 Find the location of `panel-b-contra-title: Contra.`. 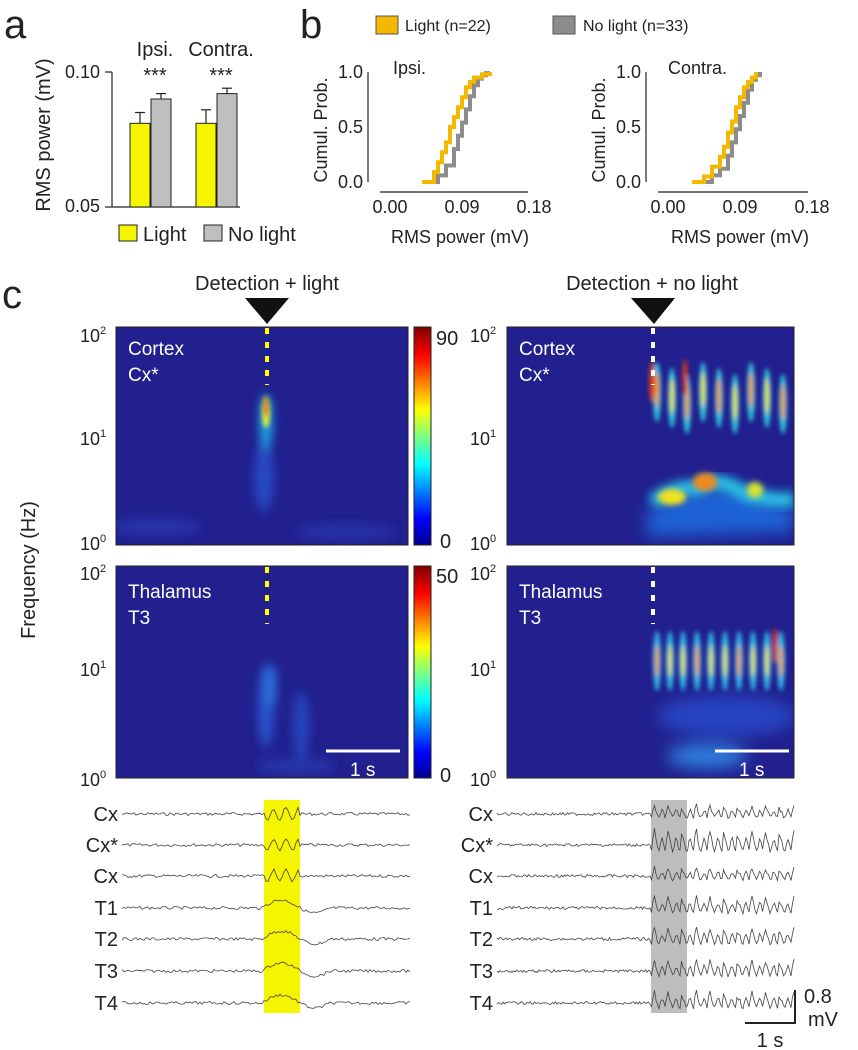

panel-b-contra-title: Contra. is located at coordinates (697, 68).